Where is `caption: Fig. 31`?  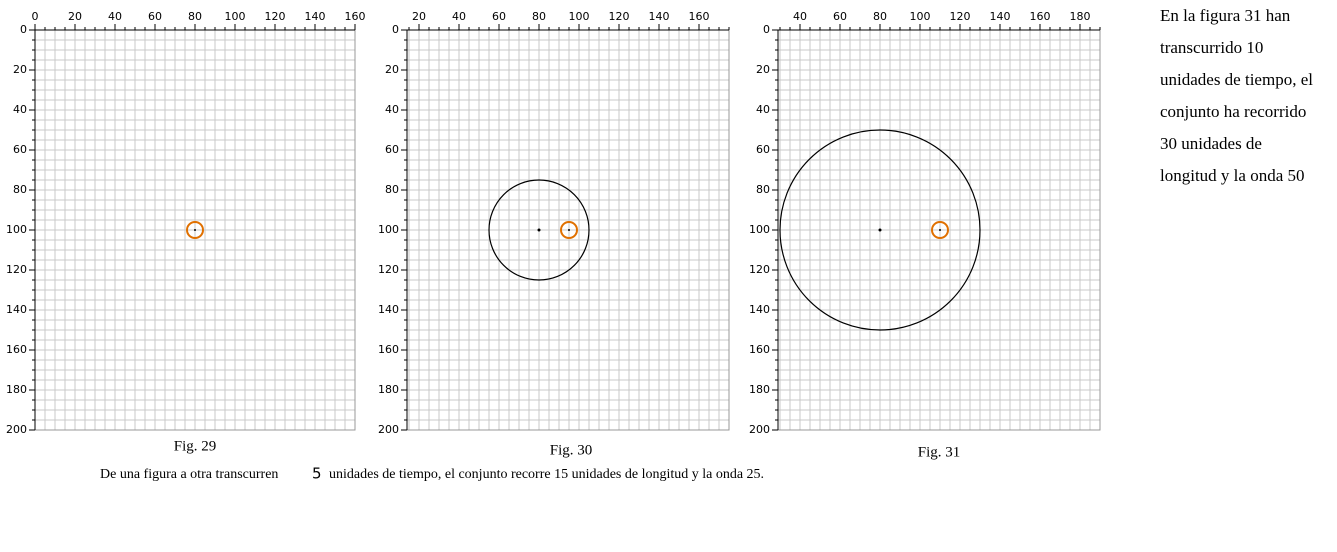
caption: Fig. 31 is located at coordinates (939, 452).